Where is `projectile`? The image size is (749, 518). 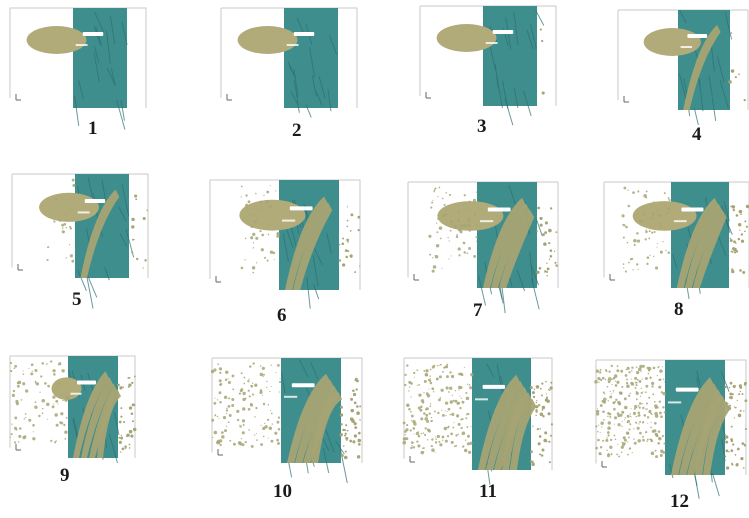
projectile is located at coordinates (56, 40).